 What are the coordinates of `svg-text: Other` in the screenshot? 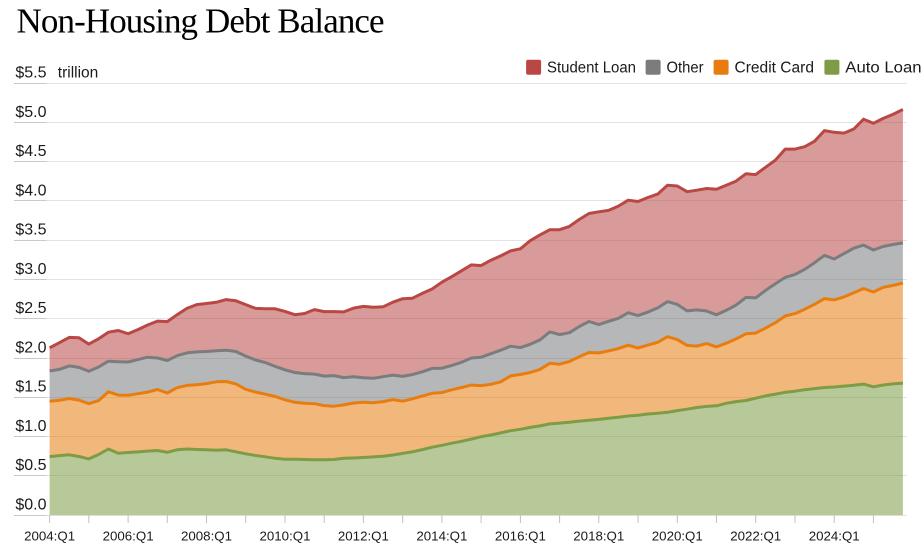 It's located at (685, 68).